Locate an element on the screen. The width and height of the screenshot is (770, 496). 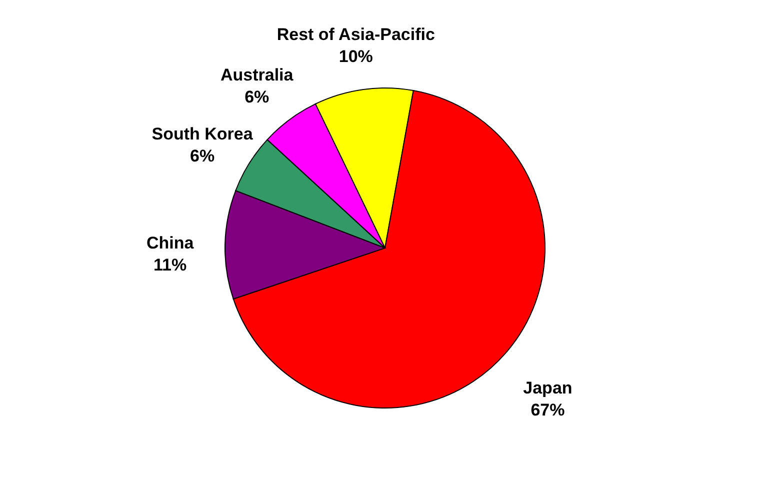
slice-label: Japan is located at coordinates (547, 388).